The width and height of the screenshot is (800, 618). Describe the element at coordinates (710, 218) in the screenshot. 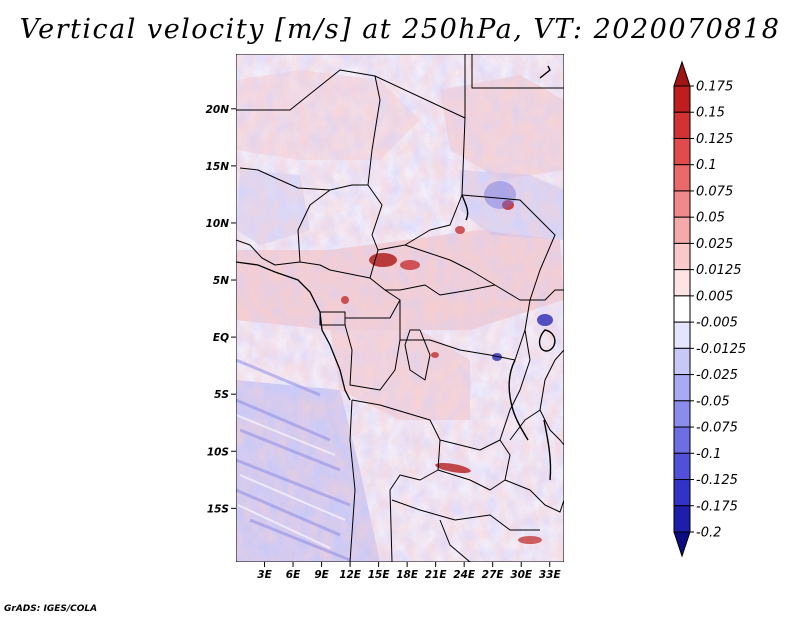

I see `colorbar-label: 0.05` at that location.